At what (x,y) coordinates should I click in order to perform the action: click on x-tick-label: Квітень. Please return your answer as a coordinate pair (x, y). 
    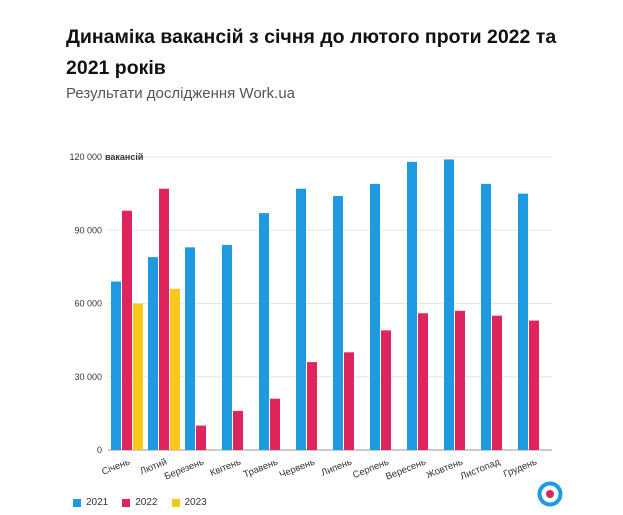
    Looking at the image, I should click on (225, 468).